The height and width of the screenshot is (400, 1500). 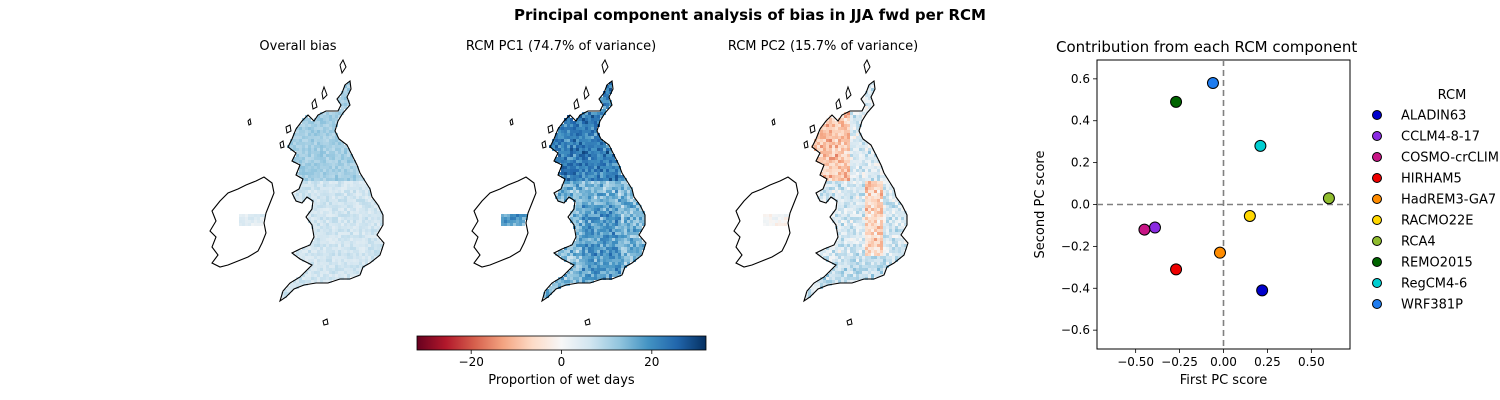 What do you see at coordinates (1450, 158) in the screenshot?
I see `legend-label: COSMO-crCLIM` at bounding box center [1450, 158].